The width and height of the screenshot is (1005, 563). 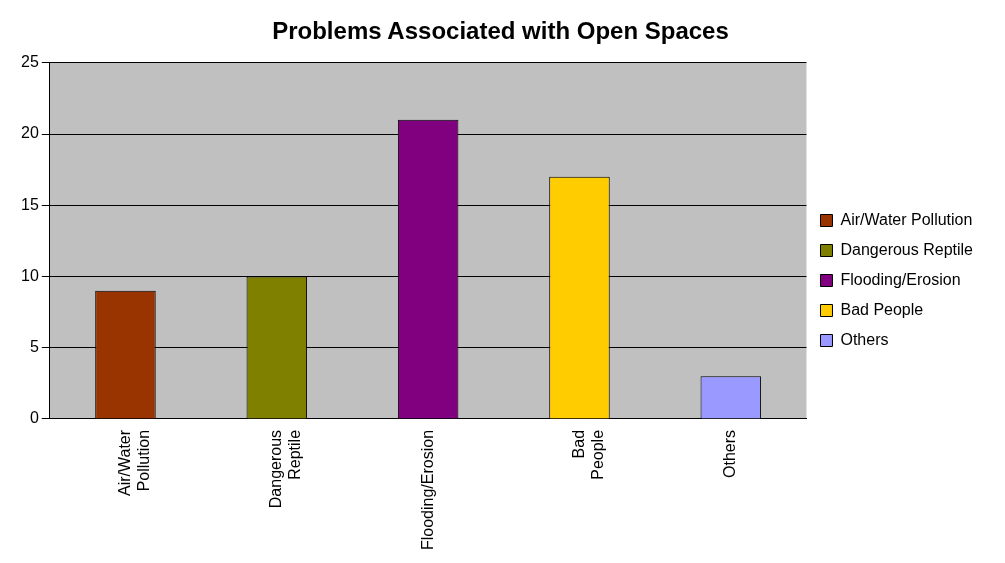 What do you see at coordinates (500, 31) in the screenshot?
I see `chart-title: Problems Associated with Open Spaces` at bounding box center [500, 31].